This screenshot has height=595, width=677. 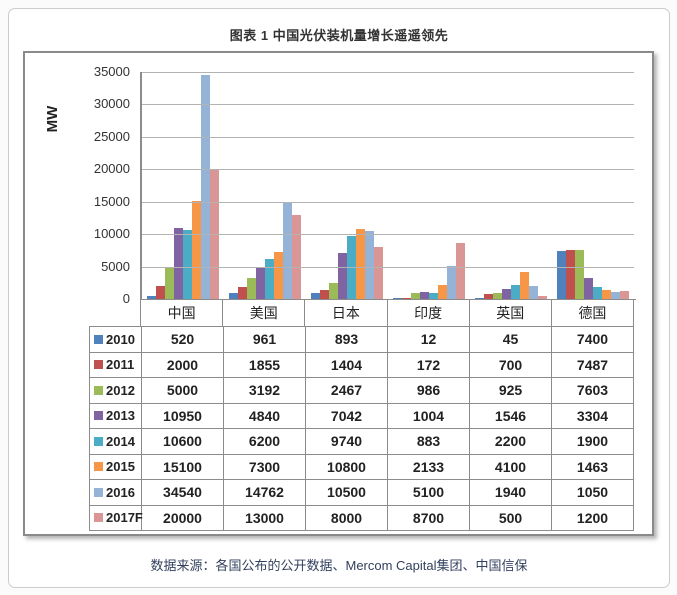 What do you see at coordinates (347, 518) in the screenshot?
I see `value-cell-2017F-日本: 8000` at bounding box center [347, 518].